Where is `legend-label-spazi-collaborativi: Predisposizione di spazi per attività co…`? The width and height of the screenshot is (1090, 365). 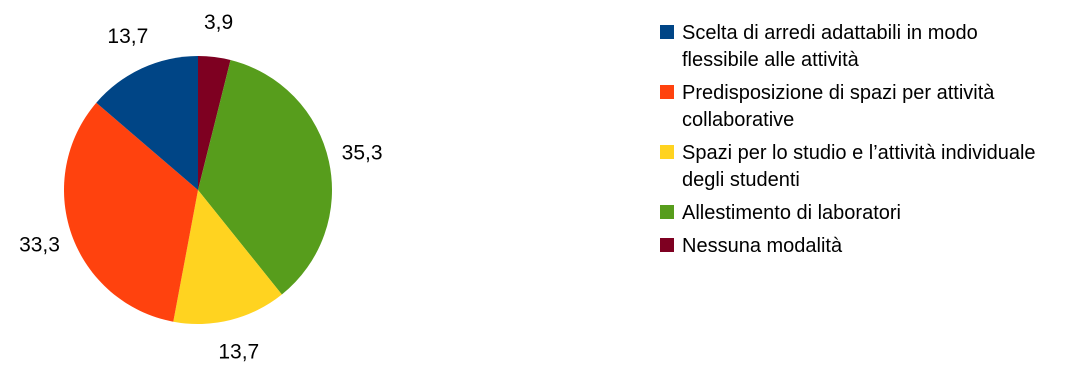
legend-label-spazi-collaborativi: Predisposizione di spazi per attività co… is located at coordinates (838, 106).